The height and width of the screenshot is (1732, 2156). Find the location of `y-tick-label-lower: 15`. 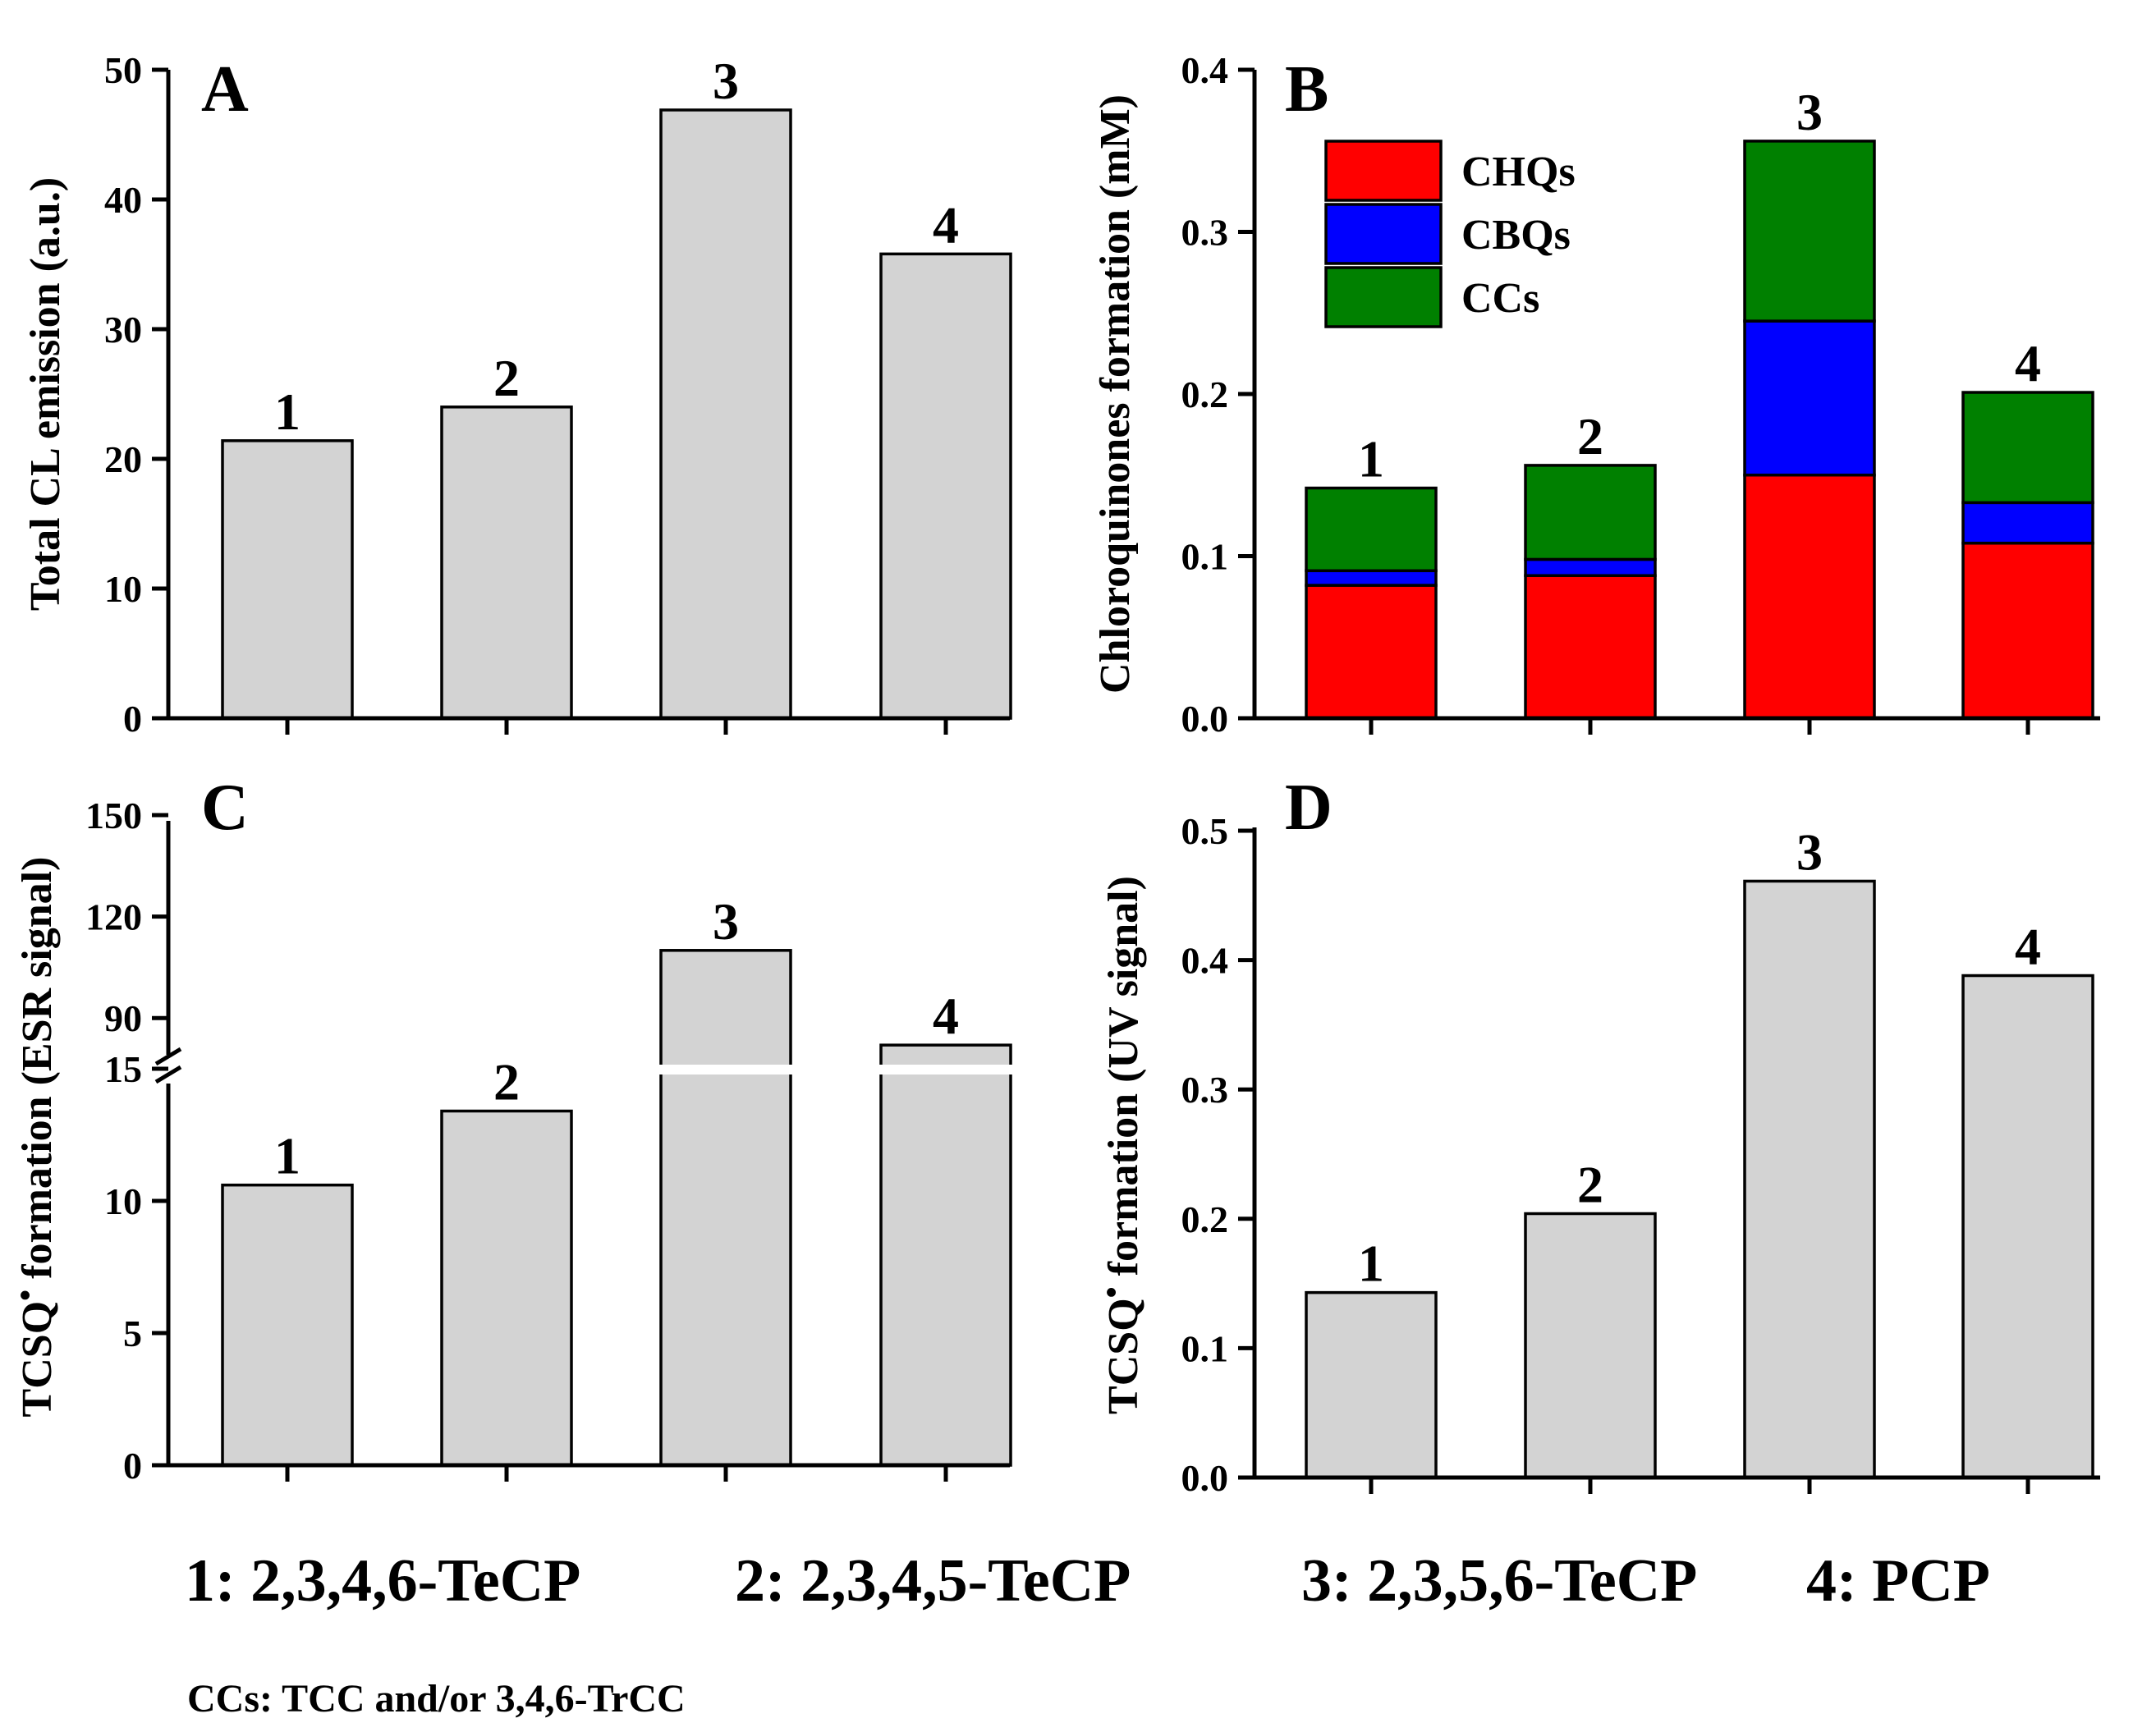

y-tick-label-lower: 15 is located at coordinates (123, 1069).